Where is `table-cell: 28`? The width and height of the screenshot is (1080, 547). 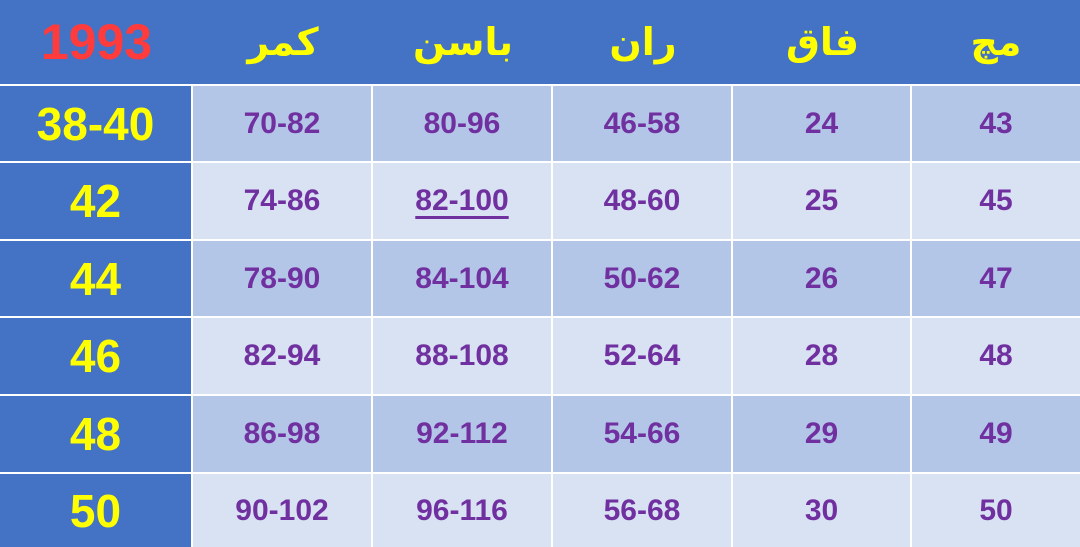 table-cell: 28 is located at coordinates (822, 357).